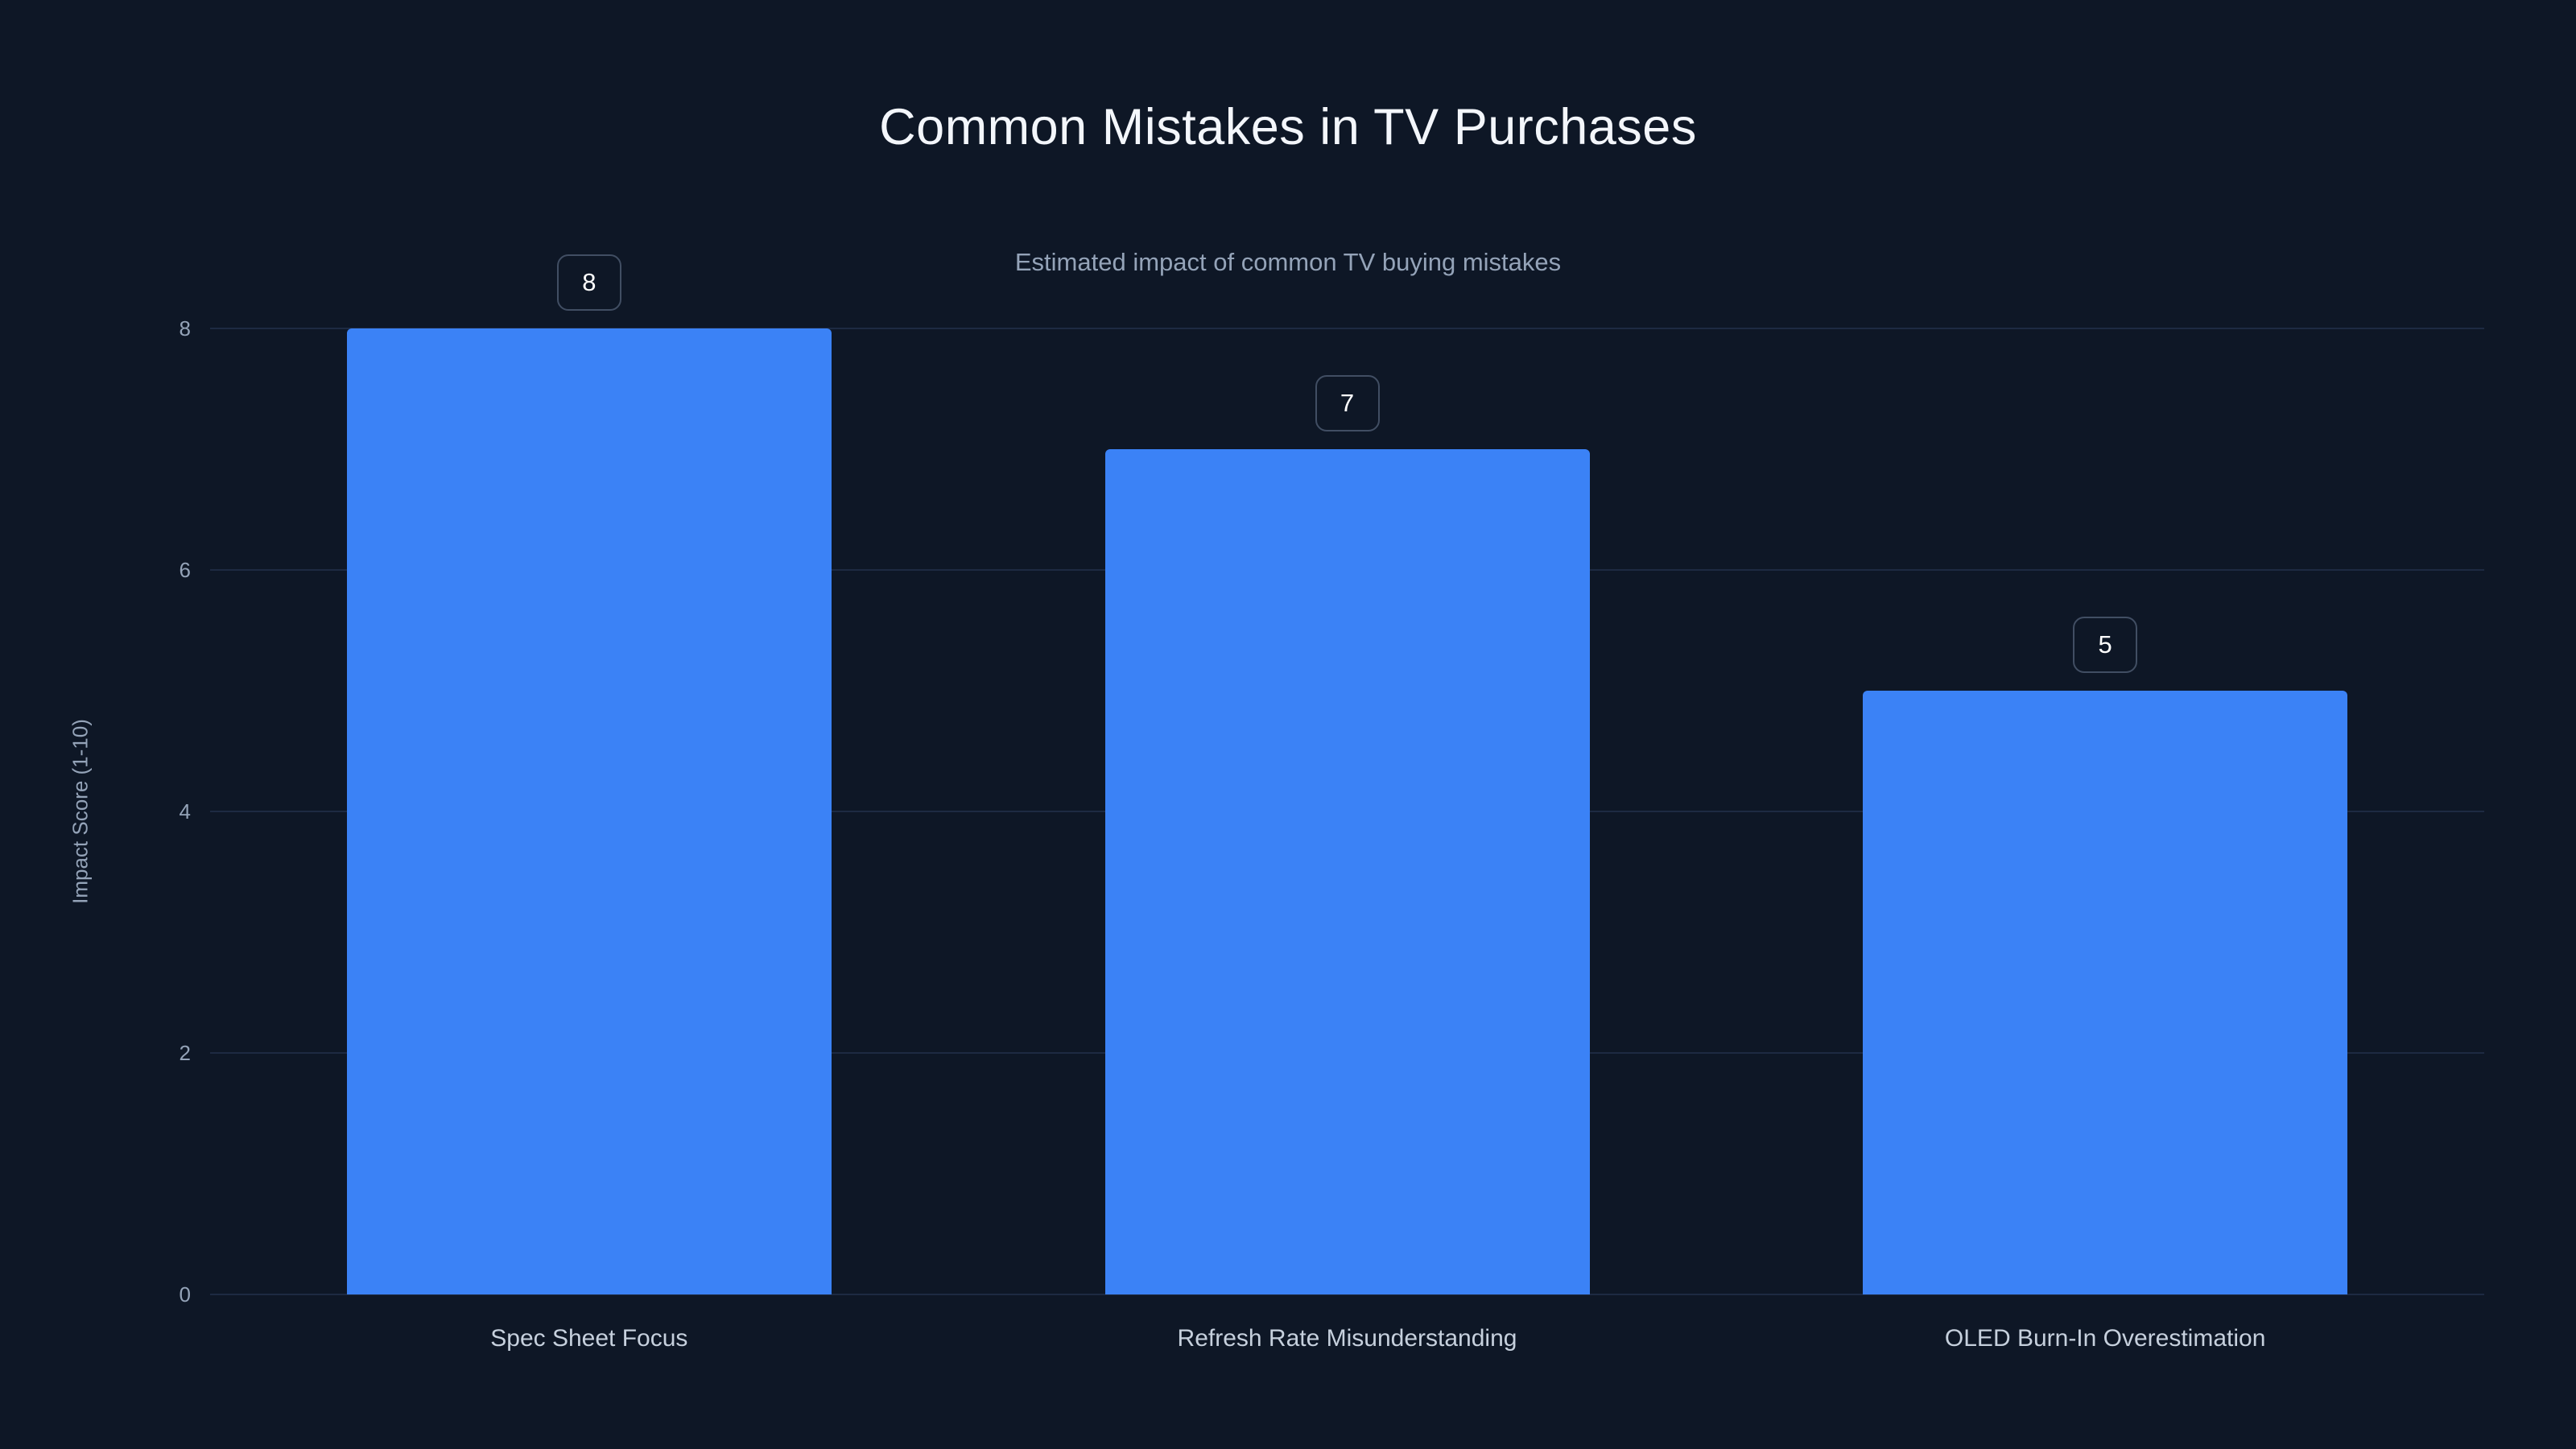  Describe the element at coordinates (588, 282) in the screenshot. I see `value-badge: 8` at that location.